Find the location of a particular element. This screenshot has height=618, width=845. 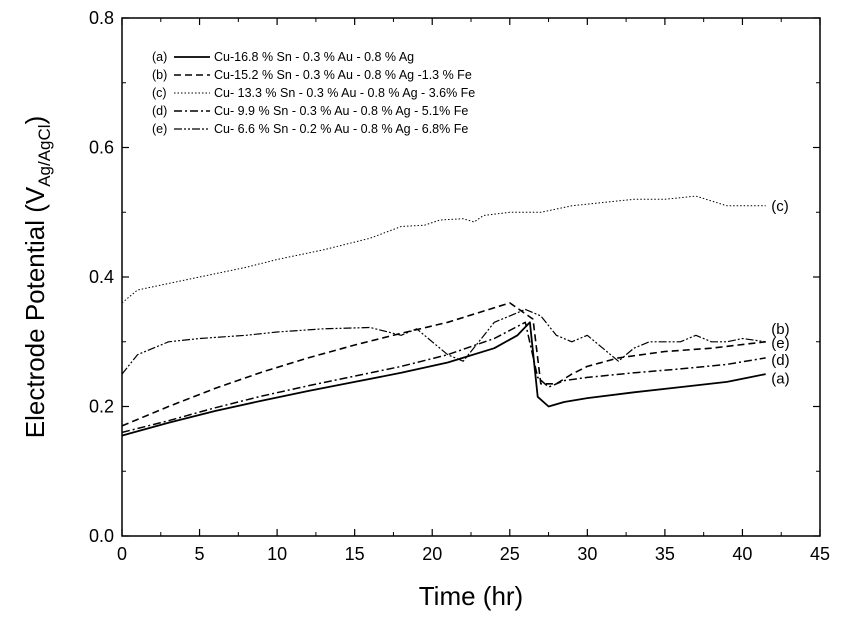

series-end-label: (a) is located at coordinates (780, 379).